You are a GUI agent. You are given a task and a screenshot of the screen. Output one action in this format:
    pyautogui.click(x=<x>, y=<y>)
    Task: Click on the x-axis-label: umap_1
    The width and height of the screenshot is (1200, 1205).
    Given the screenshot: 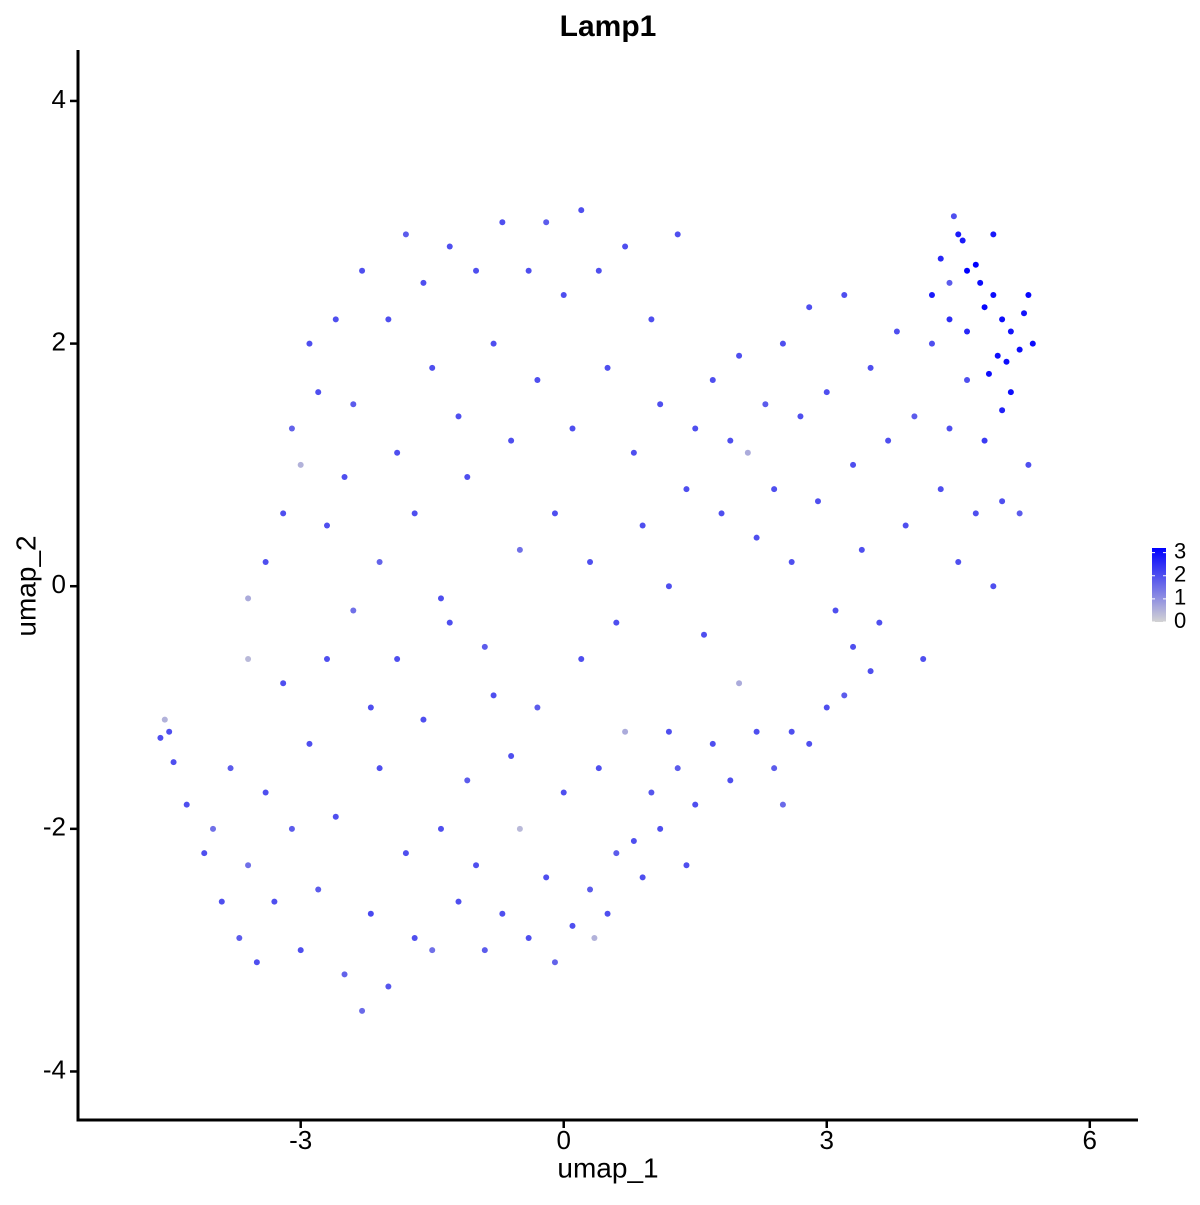 What is the action you would take?
    pyautogui.click(x=607, y=1167)
    